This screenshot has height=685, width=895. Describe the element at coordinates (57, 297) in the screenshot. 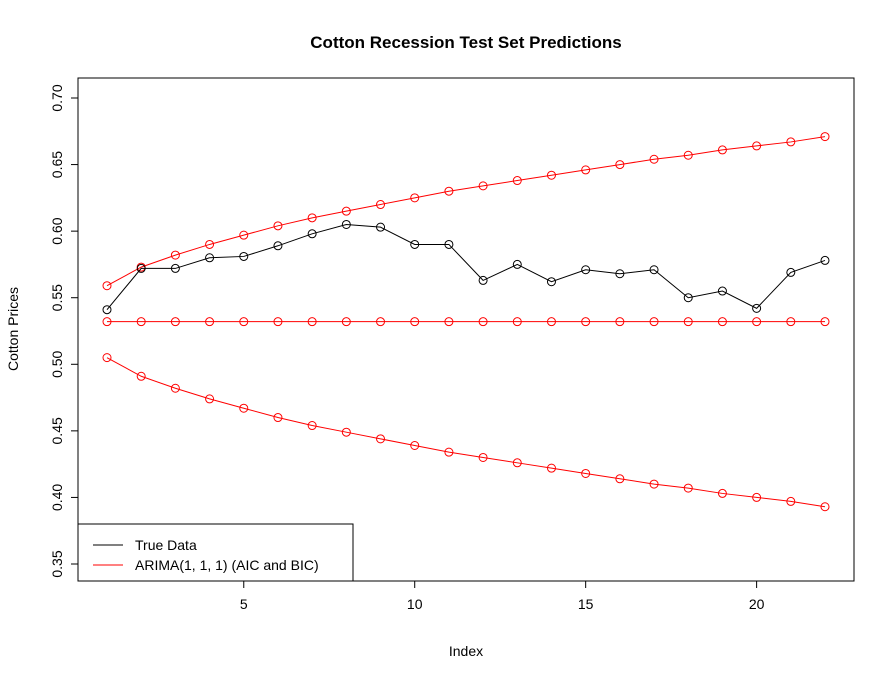

I see `y-tick-label: 0.55` at that location.